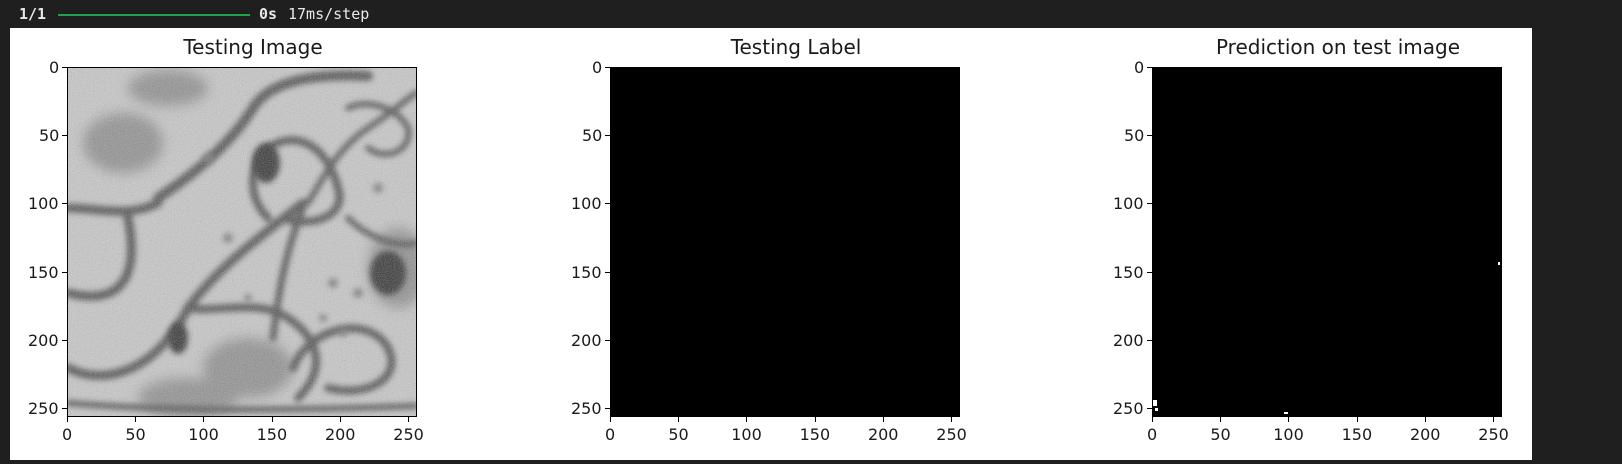 Image resolution: width=1622 pixels, height=464 pixels. What do you see at coordinates (1326, 338) in the screenshot?
I see `prediction-speckles` at bounding box center [1326, 338].